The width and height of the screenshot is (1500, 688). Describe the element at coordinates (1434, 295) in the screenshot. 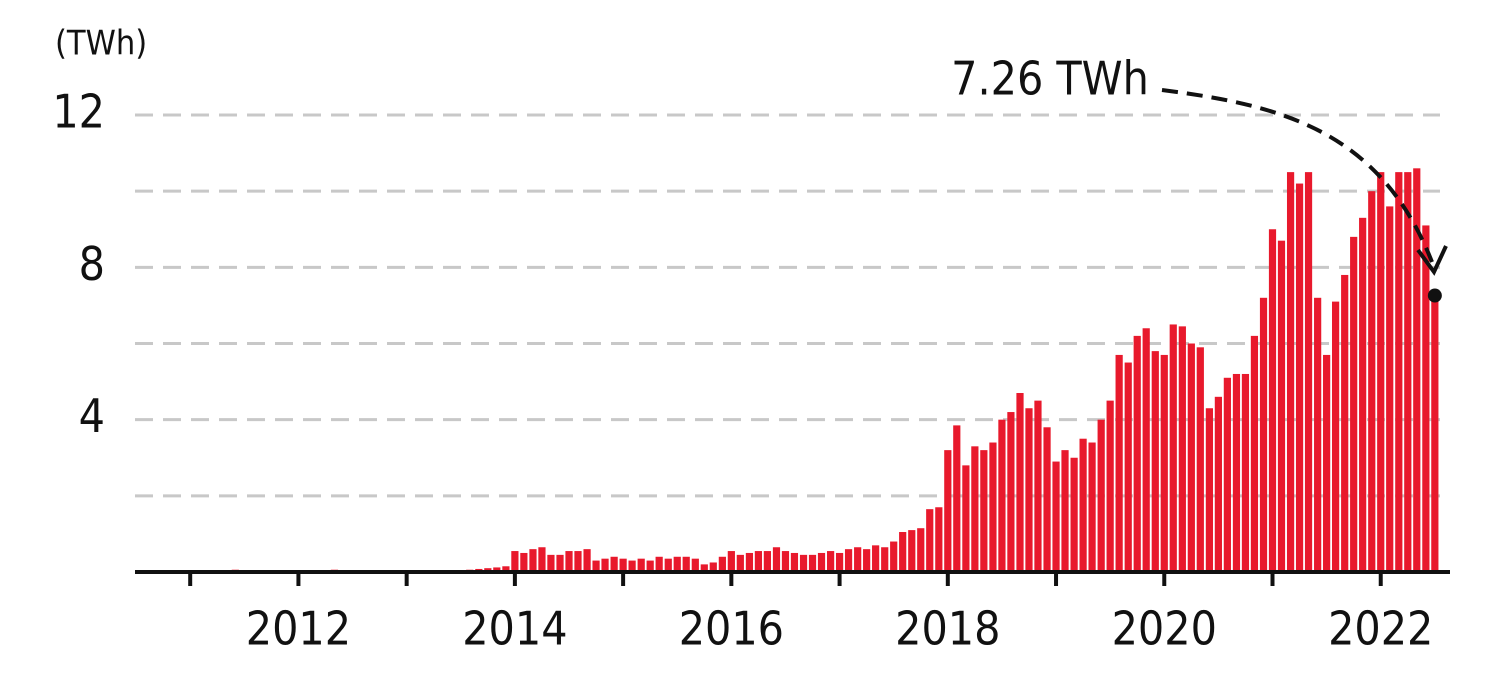

I see `annotation-dot` at that location.